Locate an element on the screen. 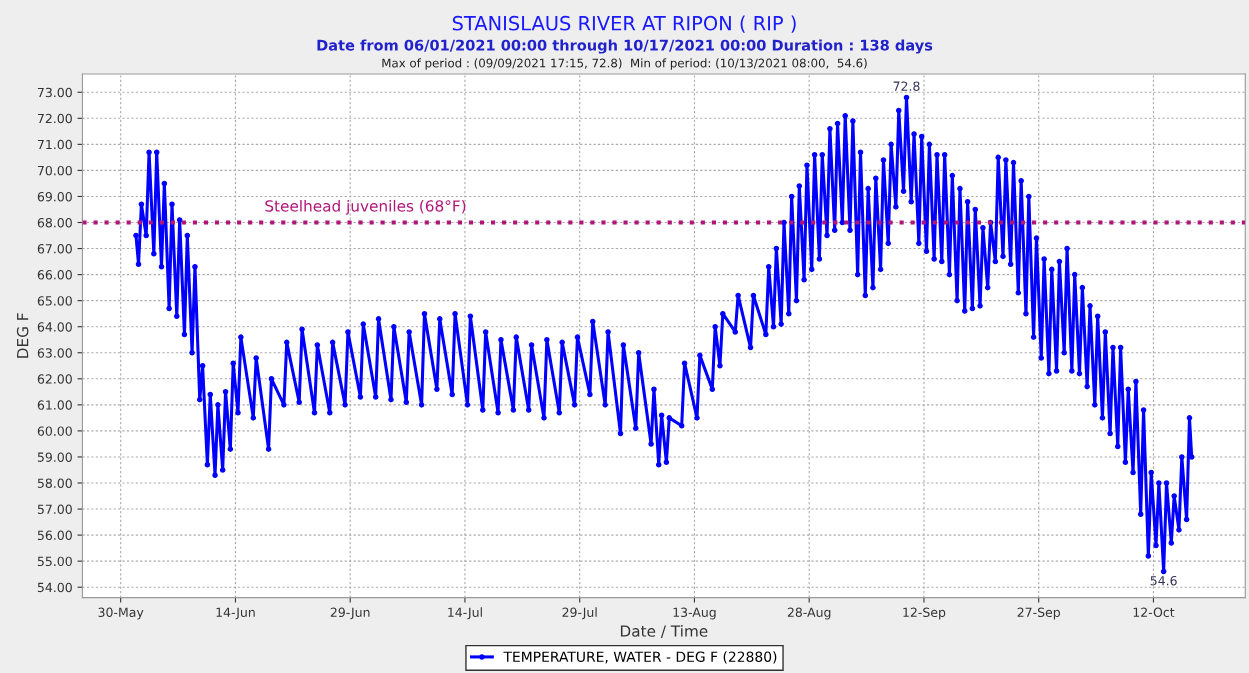 The width and height of the screenshot is (1249, 673). y-tick-label: 66.00 is located at coordinates (54, 275).